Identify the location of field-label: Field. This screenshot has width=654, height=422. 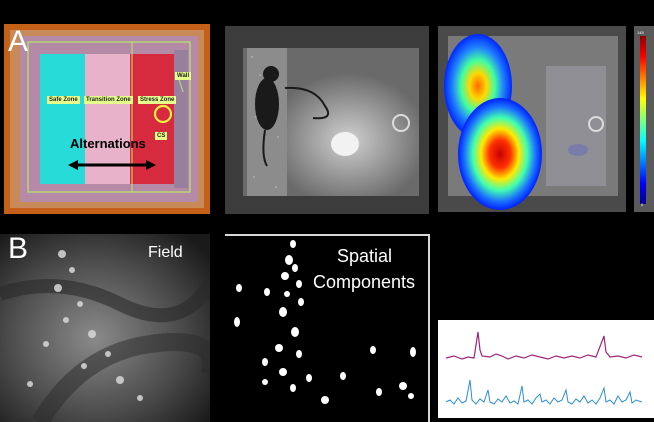
(165, 252).